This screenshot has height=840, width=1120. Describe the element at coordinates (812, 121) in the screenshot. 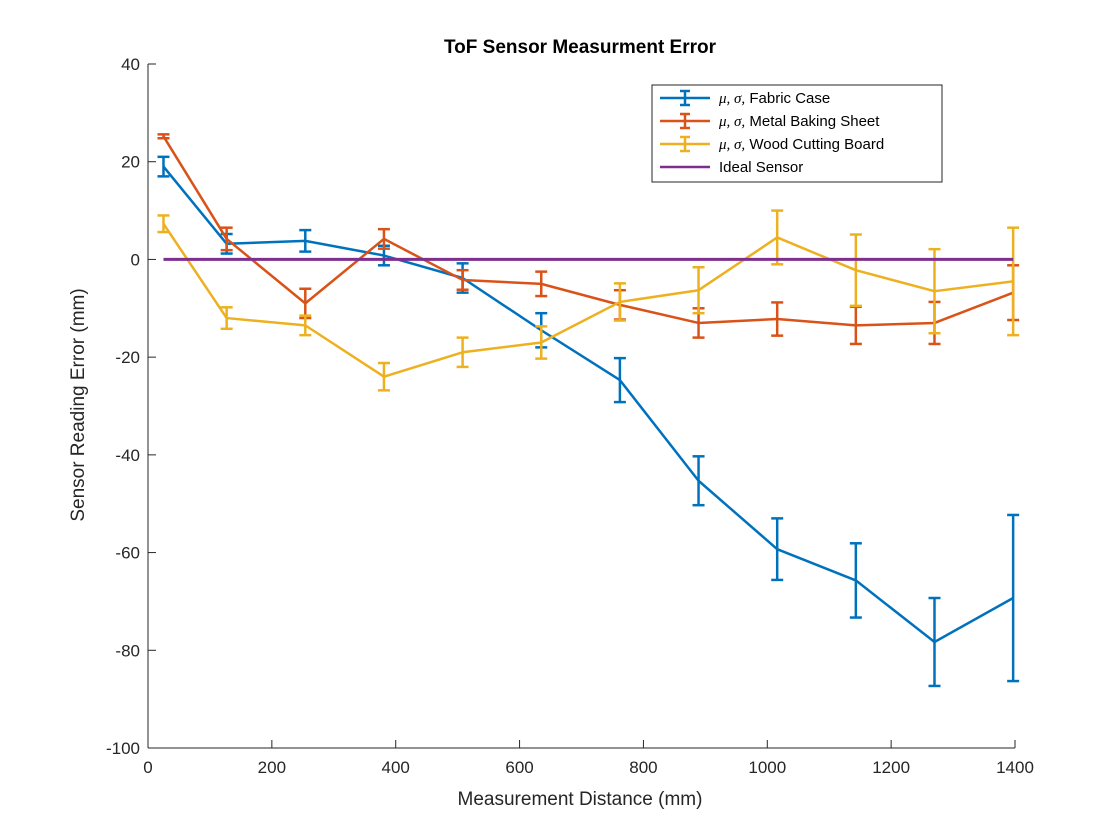

I see `legend-label-text: Metal Baking Sheet` at that location.